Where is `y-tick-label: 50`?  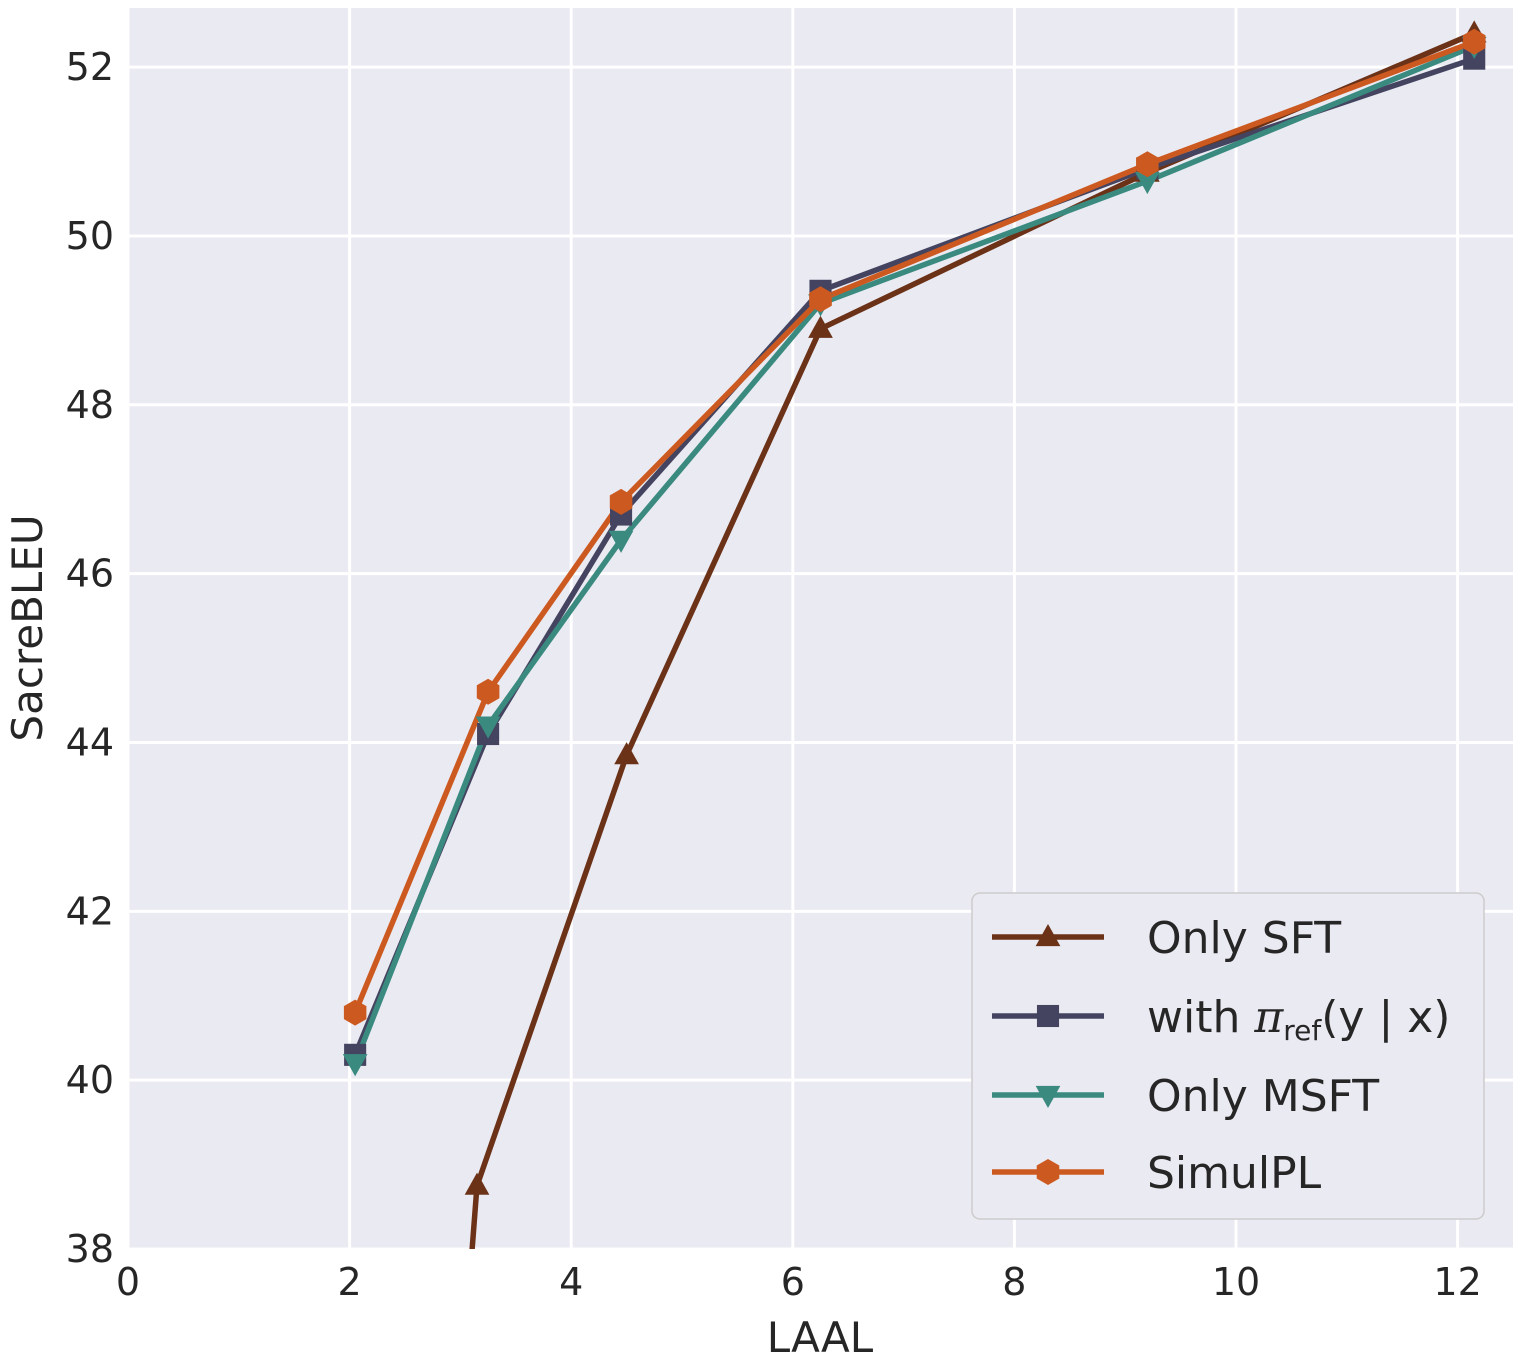 y-tick-label: 50 is located at coordinates (90, 236).